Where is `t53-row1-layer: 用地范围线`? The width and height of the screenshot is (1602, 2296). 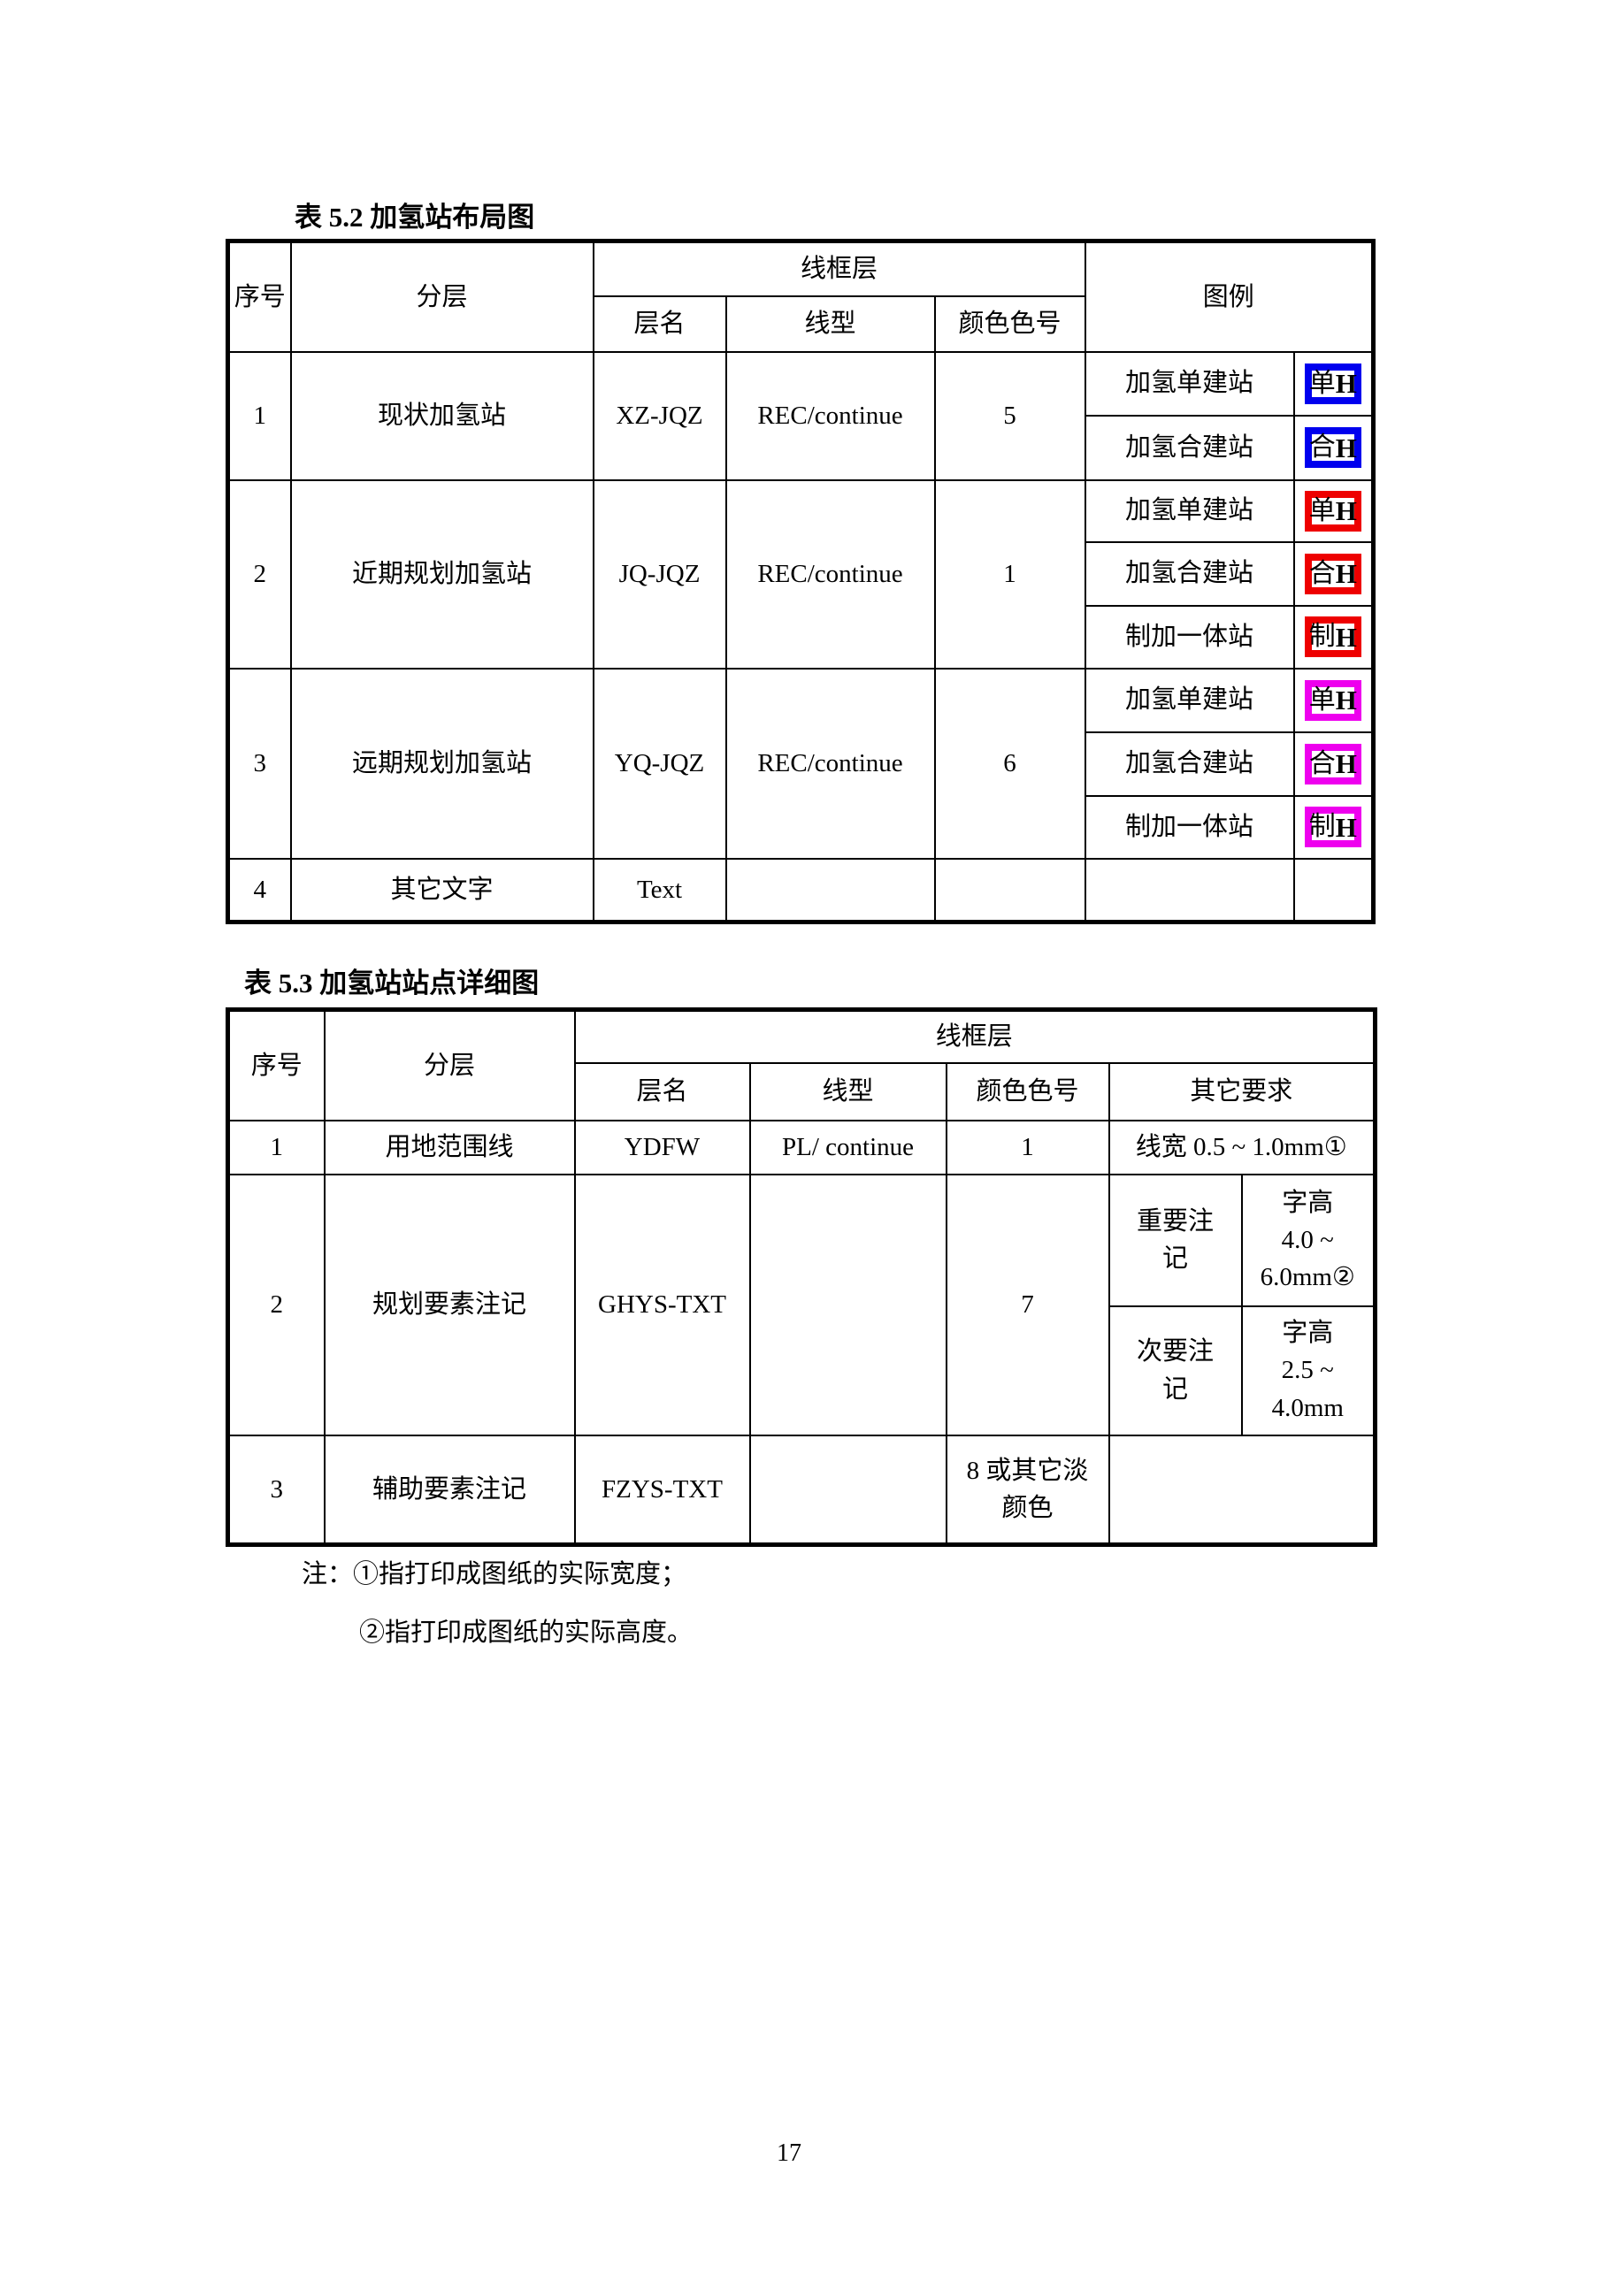
t53-row1-layer: 用地范围线 is located at coordinates (449, 1147).